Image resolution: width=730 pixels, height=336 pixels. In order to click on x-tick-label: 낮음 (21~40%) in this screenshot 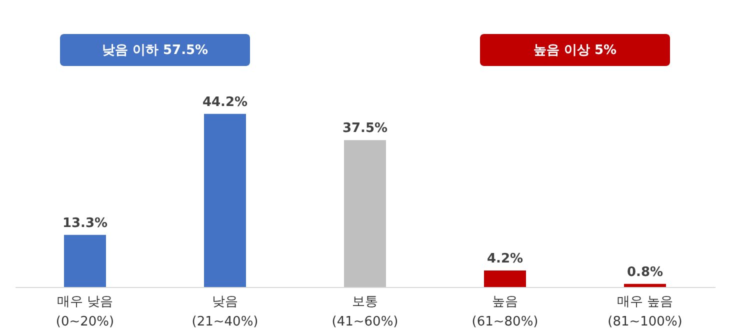, I will do `click(225, 312)`.